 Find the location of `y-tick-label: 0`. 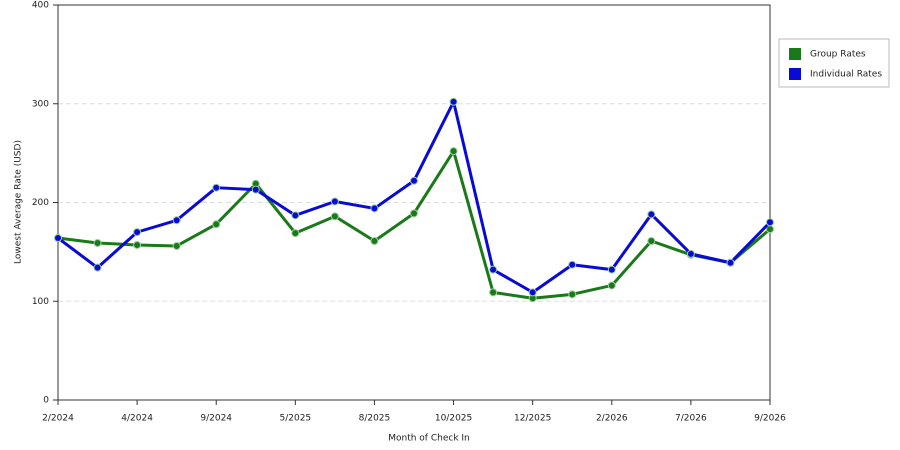

y-tick-label: 0 is located at coordinates (46, 401).